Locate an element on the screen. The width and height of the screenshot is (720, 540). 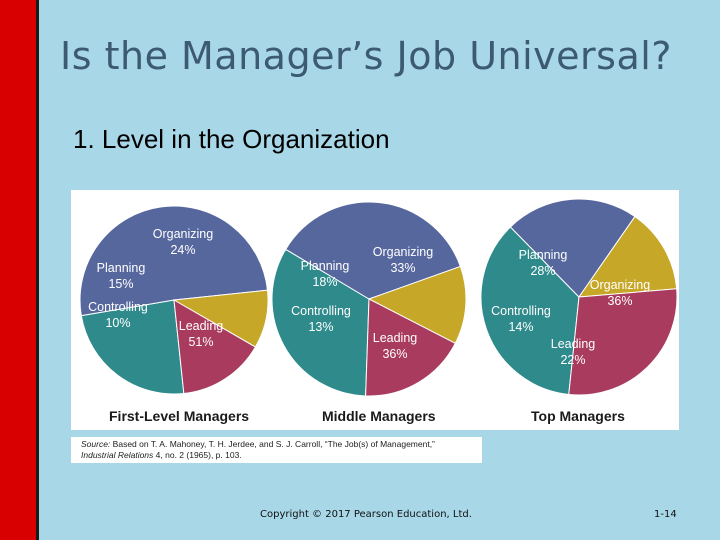
pie-label-0-planning: Planning is located at coordinates (121, 268).